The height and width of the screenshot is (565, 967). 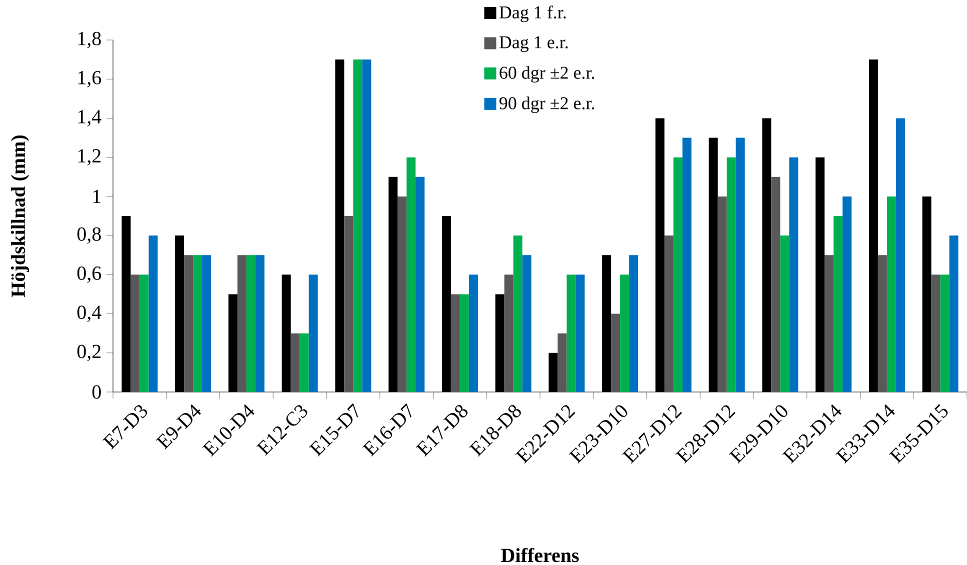 What do you see at coordinates (90, 79) in the screenshot?
I see `y-tick-label: 1,6` at bounding box center [90, 79].